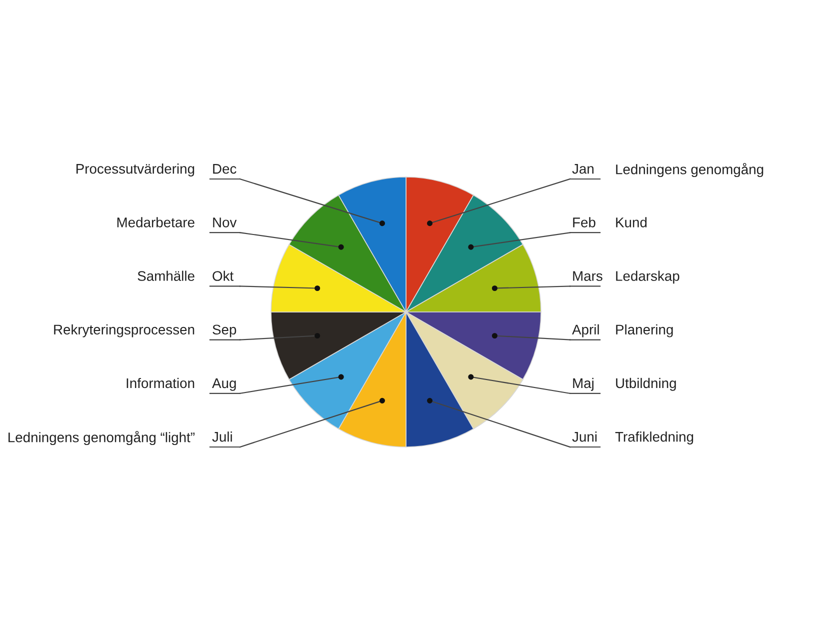 The width and height of the screenshot is (813, 635). What do you see at coordinates (648, 277) in the screenshot?
I see `text: Ledarskap` at bounding box center [648, 277].